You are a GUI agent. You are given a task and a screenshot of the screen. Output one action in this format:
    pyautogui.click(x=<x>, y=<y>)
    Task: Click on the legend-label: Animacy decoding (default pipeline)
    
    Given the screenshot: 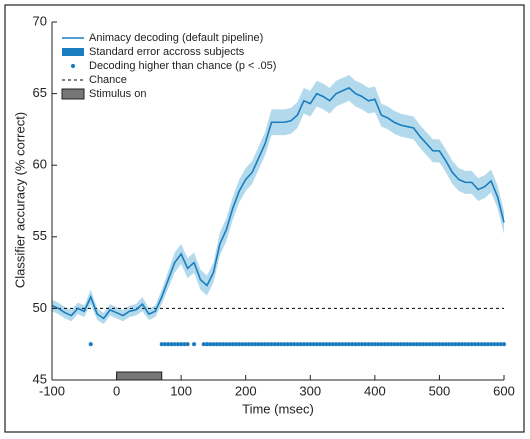 What is the action you would take?
    pyautogui.click(x=176, y=38)
    